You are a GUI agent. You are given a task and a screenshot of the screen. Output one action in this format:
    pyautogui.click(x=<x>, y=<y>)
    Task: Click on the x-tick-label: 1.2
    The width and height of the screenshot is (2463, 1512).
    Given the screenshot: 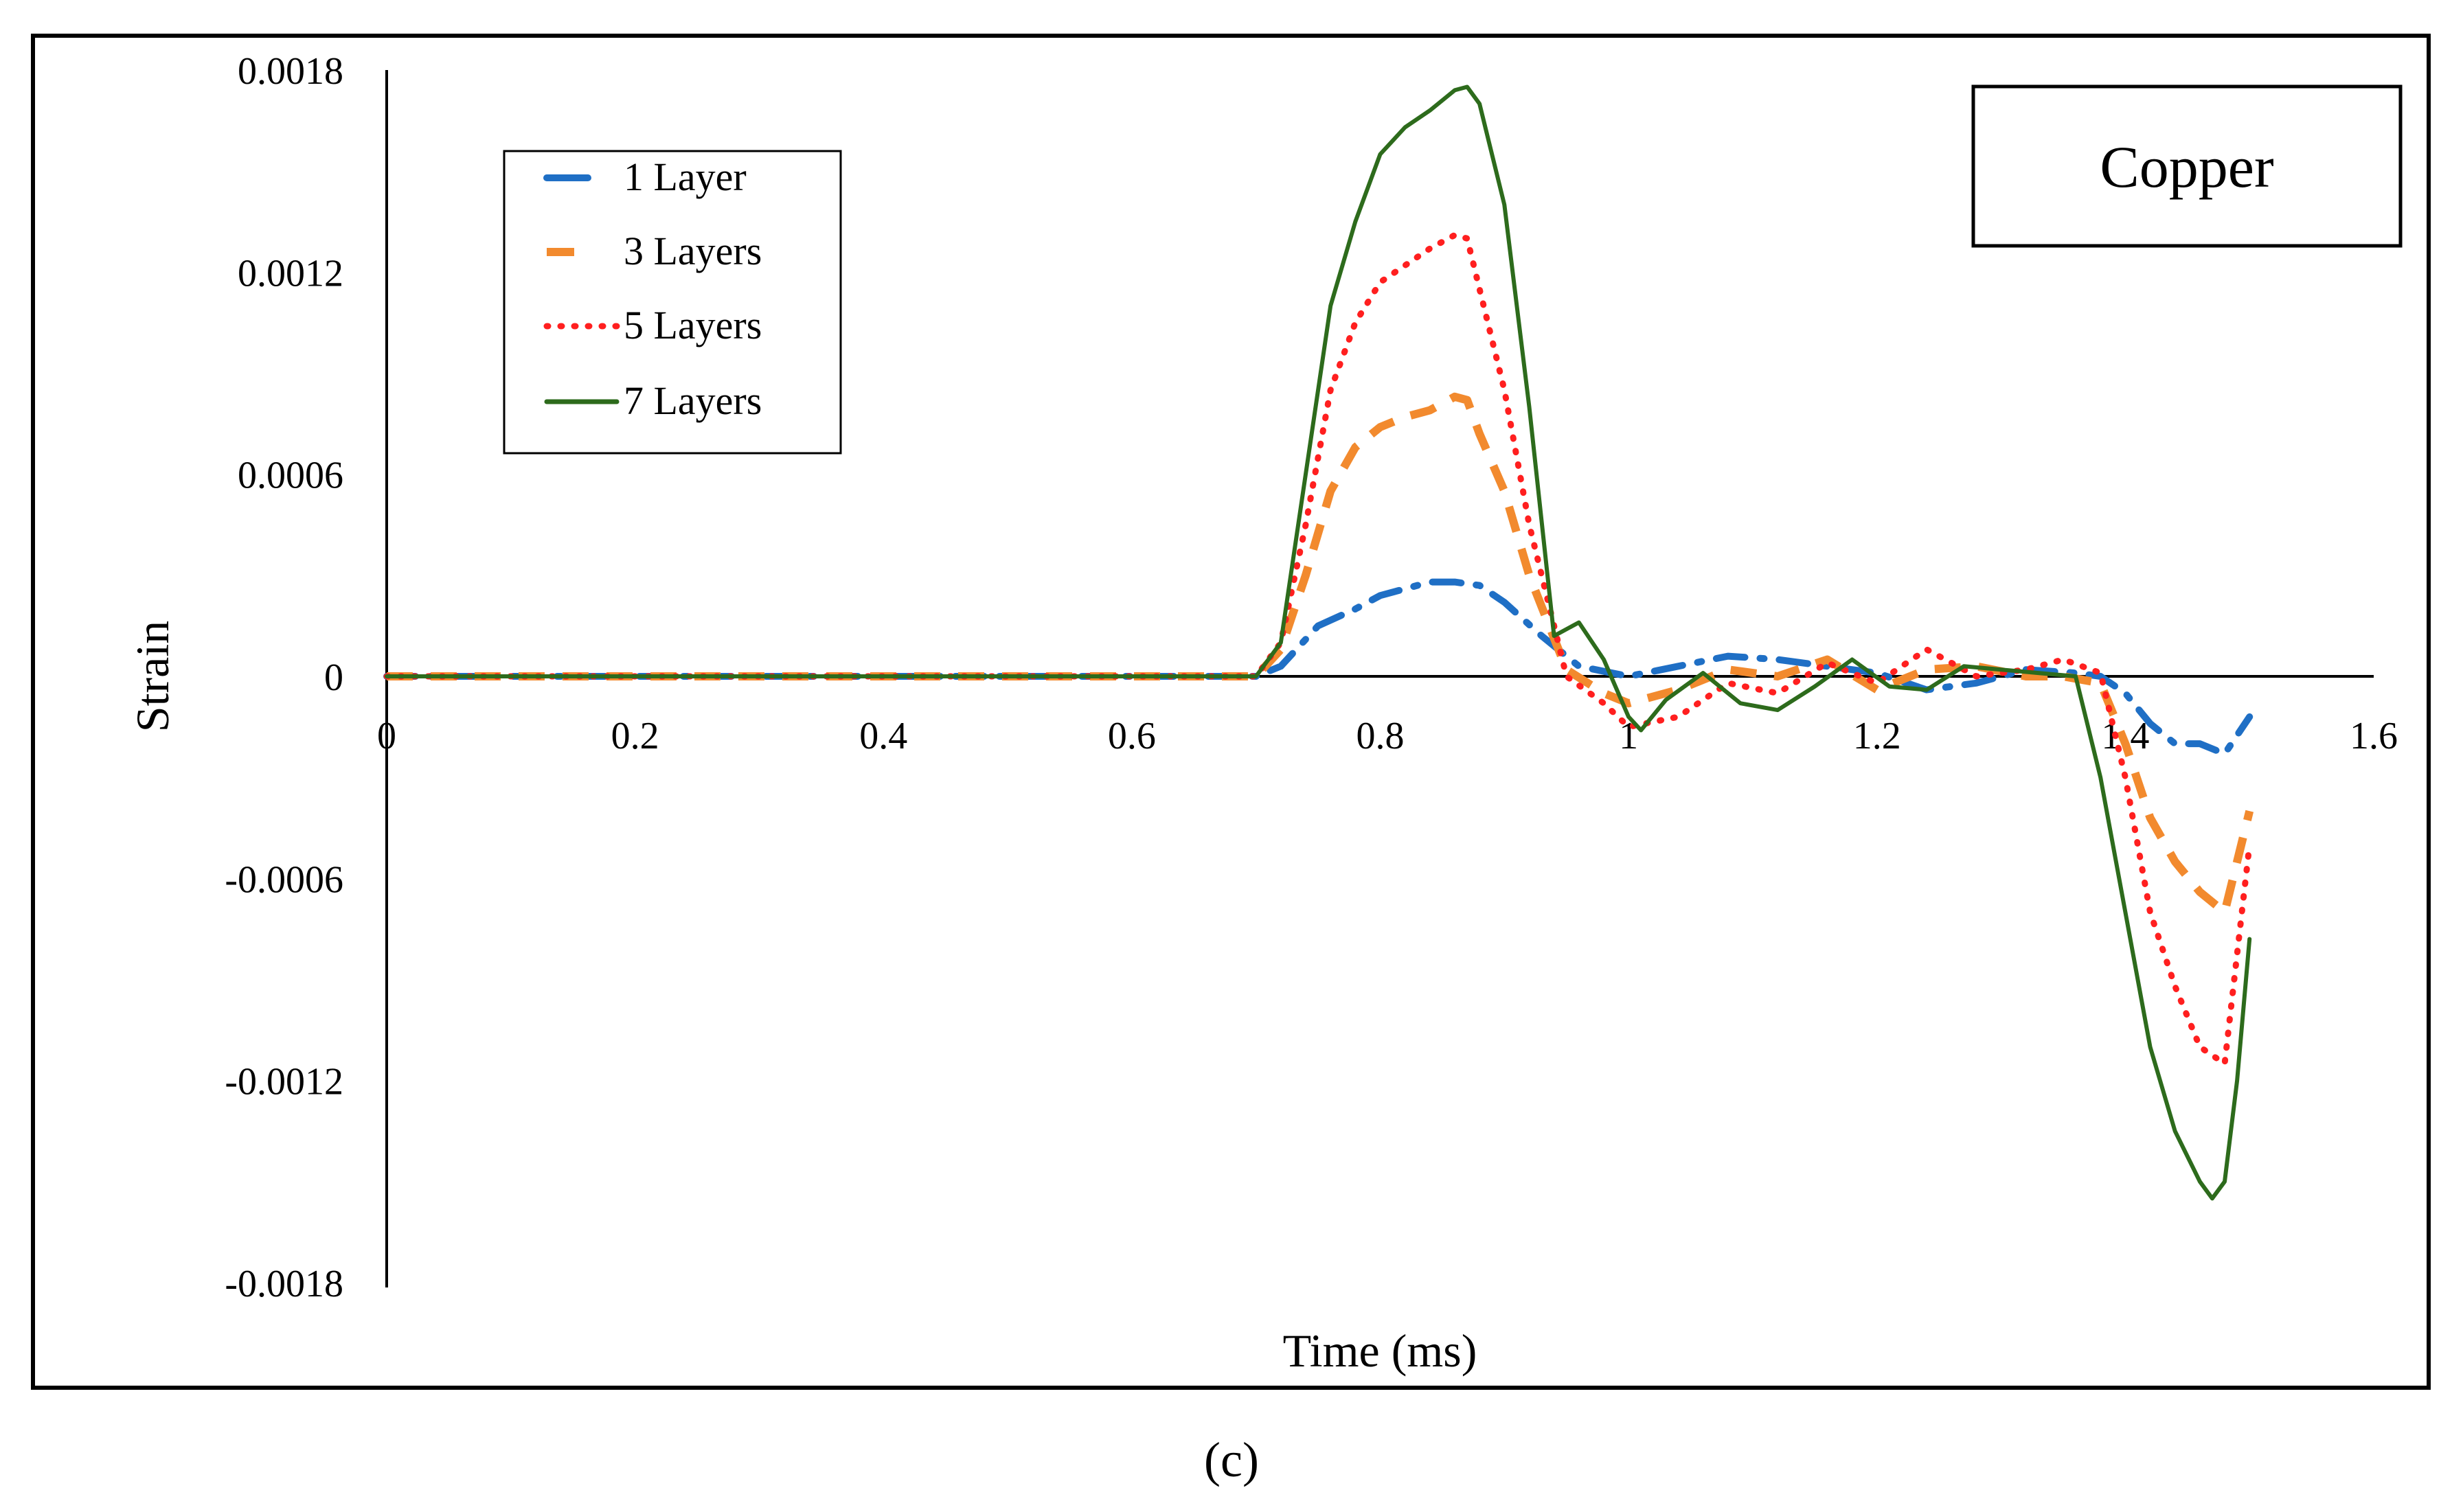 What is the action you would take?
    pyautogui.click(x=1877, y=736)
    